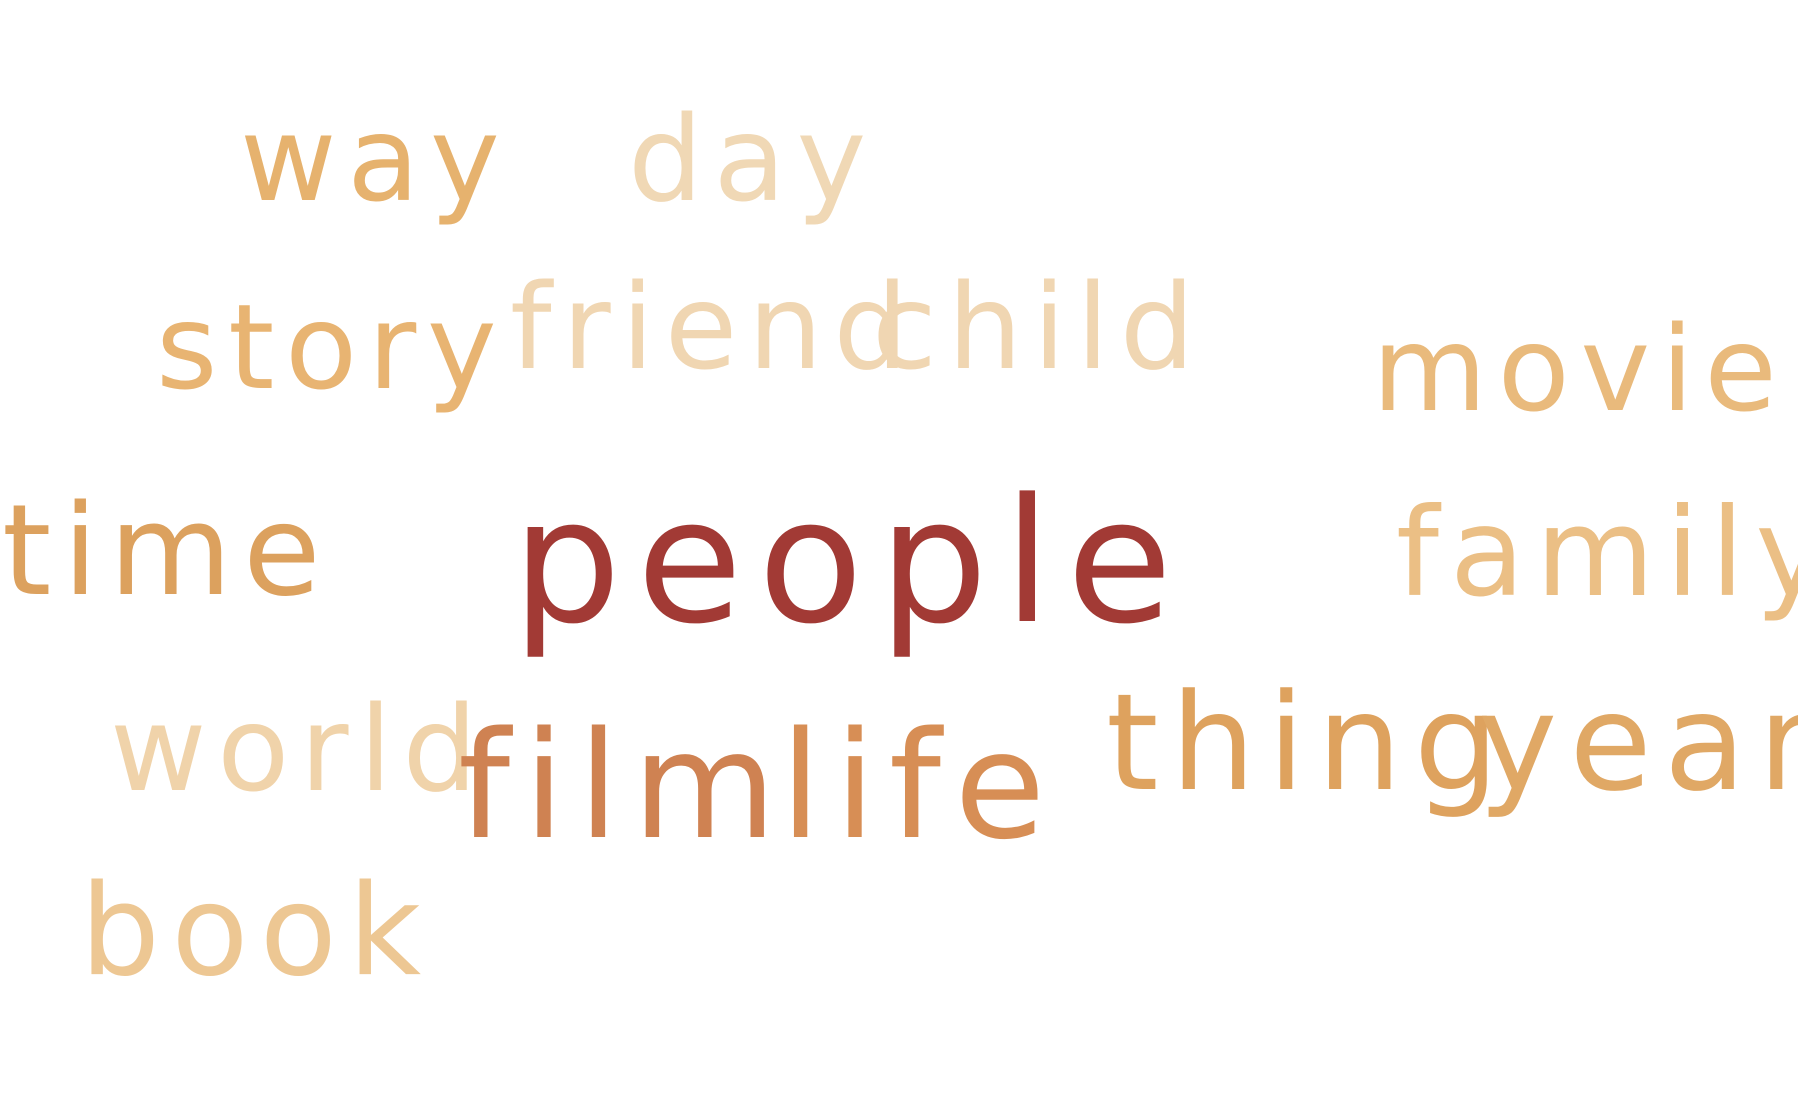  Describe the element at coordinates (1039, 327) in the screenshot. I see `word-child: child` at that location.